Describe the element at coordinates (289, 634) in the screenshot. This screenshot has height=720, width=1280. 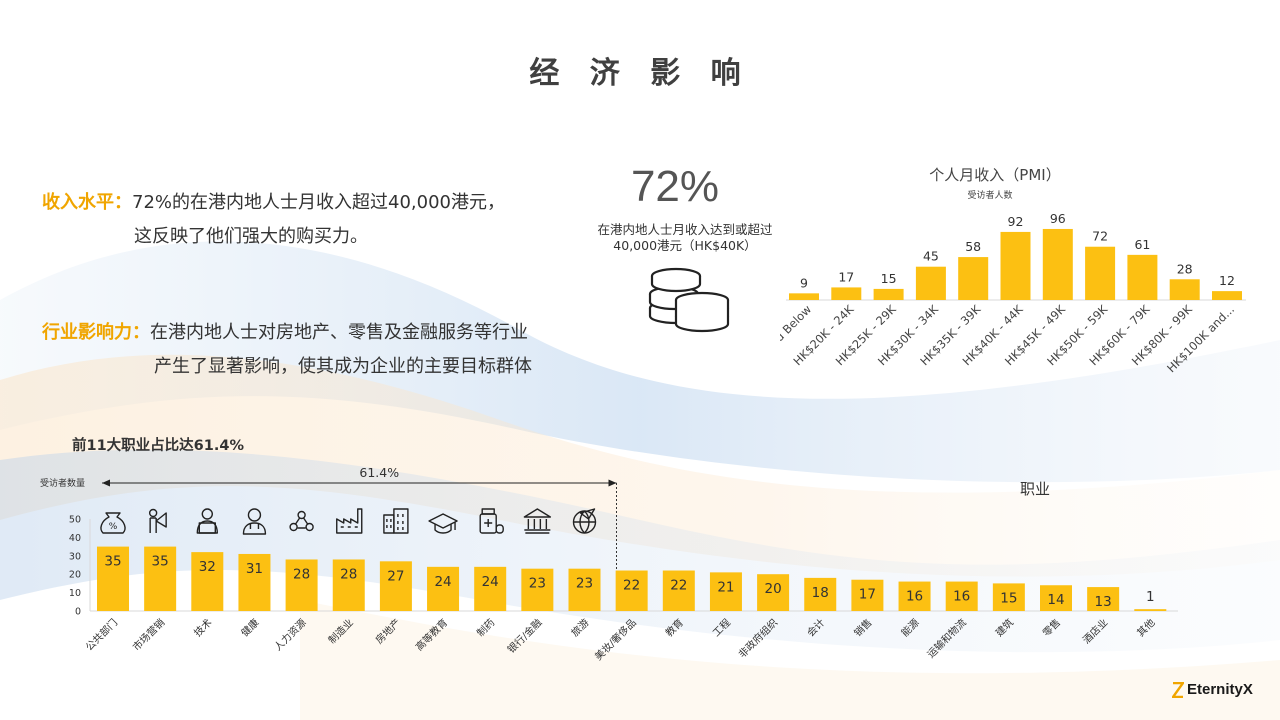
I see `occupation-category-label: 人力资源` at that location.